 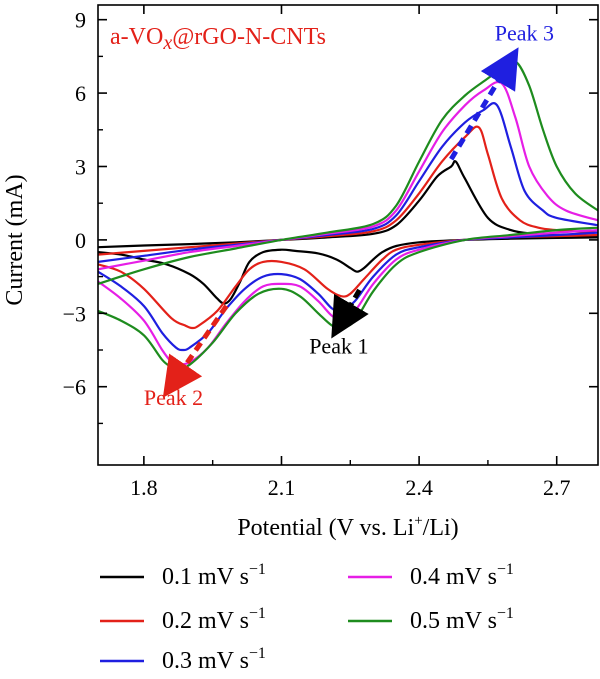 What do you see at coordinates (167, 43) in the screenshot?
I see `sample-label-subscript: x` at bounding box center [167, 43].